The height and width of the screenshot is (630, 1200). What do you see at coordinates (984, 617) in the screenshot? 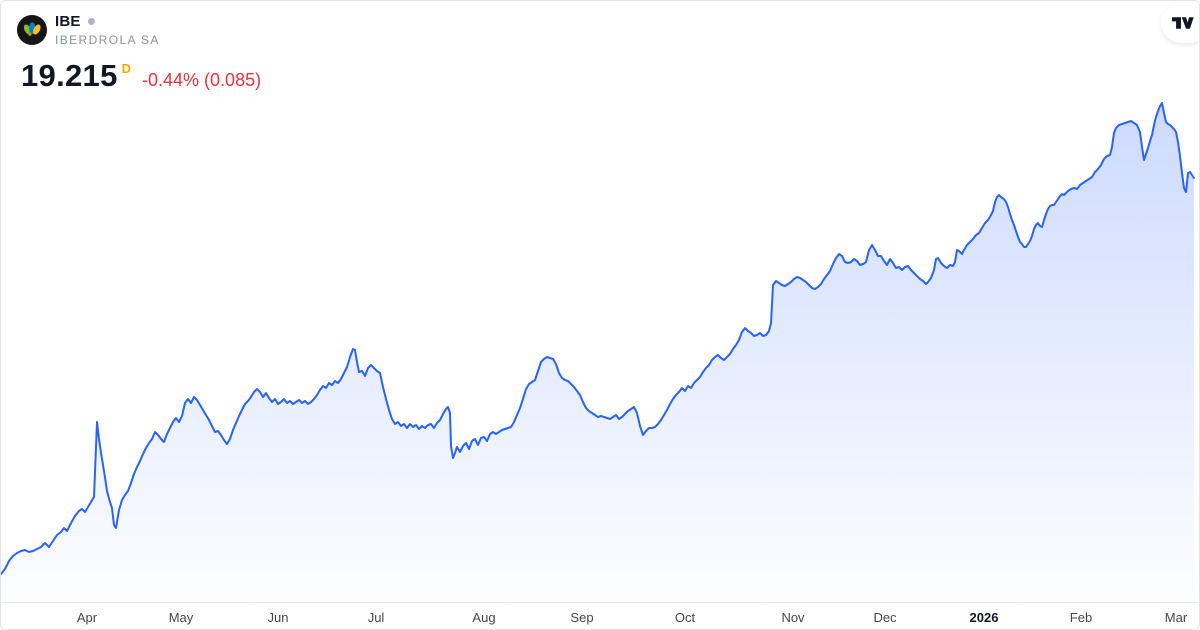
I see `x-axis-label-2026: 2026` at bounding box center [984, 617].